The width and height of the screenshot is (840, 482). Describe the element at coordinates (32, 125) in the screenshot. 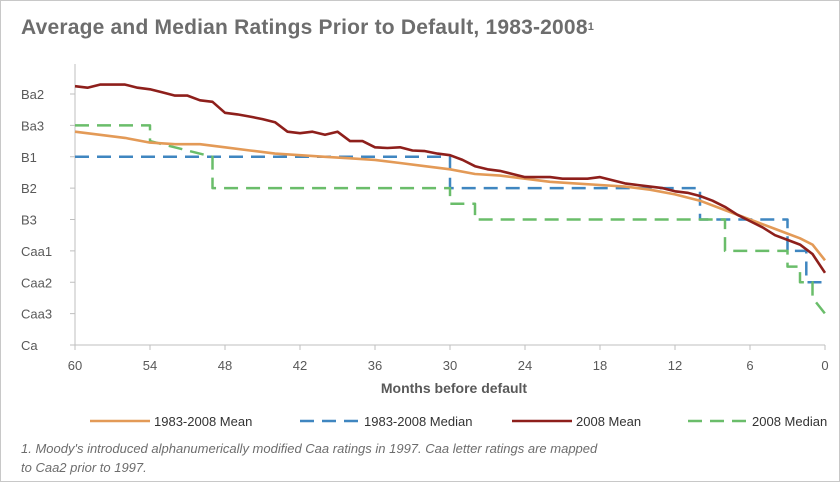

I see `y-tick-label: Ba3` at that location.